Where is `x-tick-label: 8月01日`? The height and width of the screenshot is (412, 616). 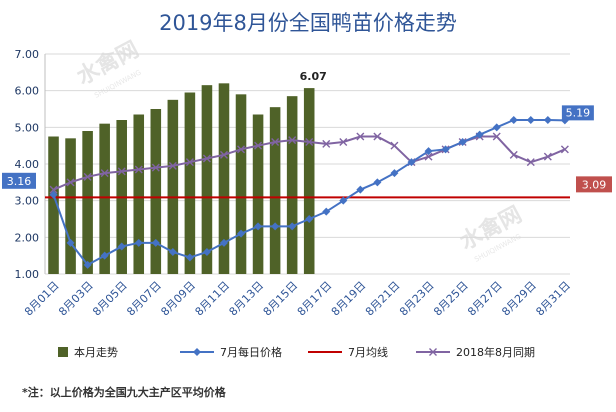 x-tick-label: 8月01日 is located at coordinates (42, 299).